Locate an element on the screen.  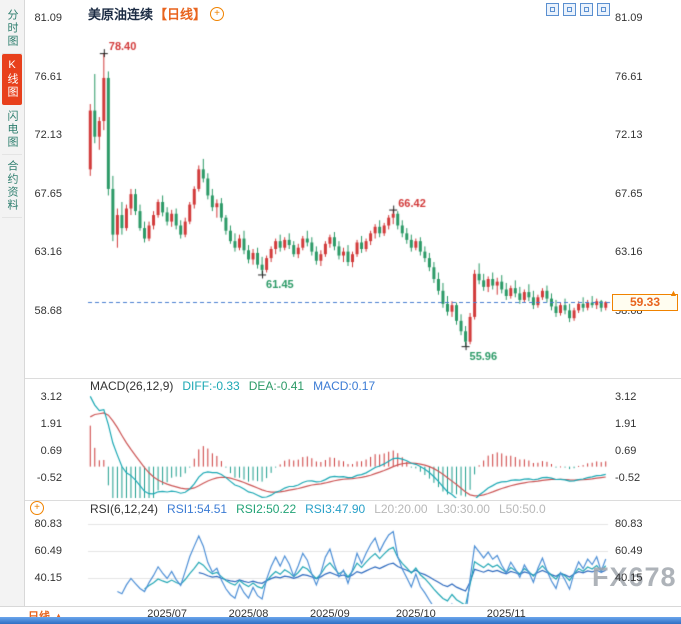
macd-indicator-label: MACD(26,12,9) is located at coordinates (132, 386).